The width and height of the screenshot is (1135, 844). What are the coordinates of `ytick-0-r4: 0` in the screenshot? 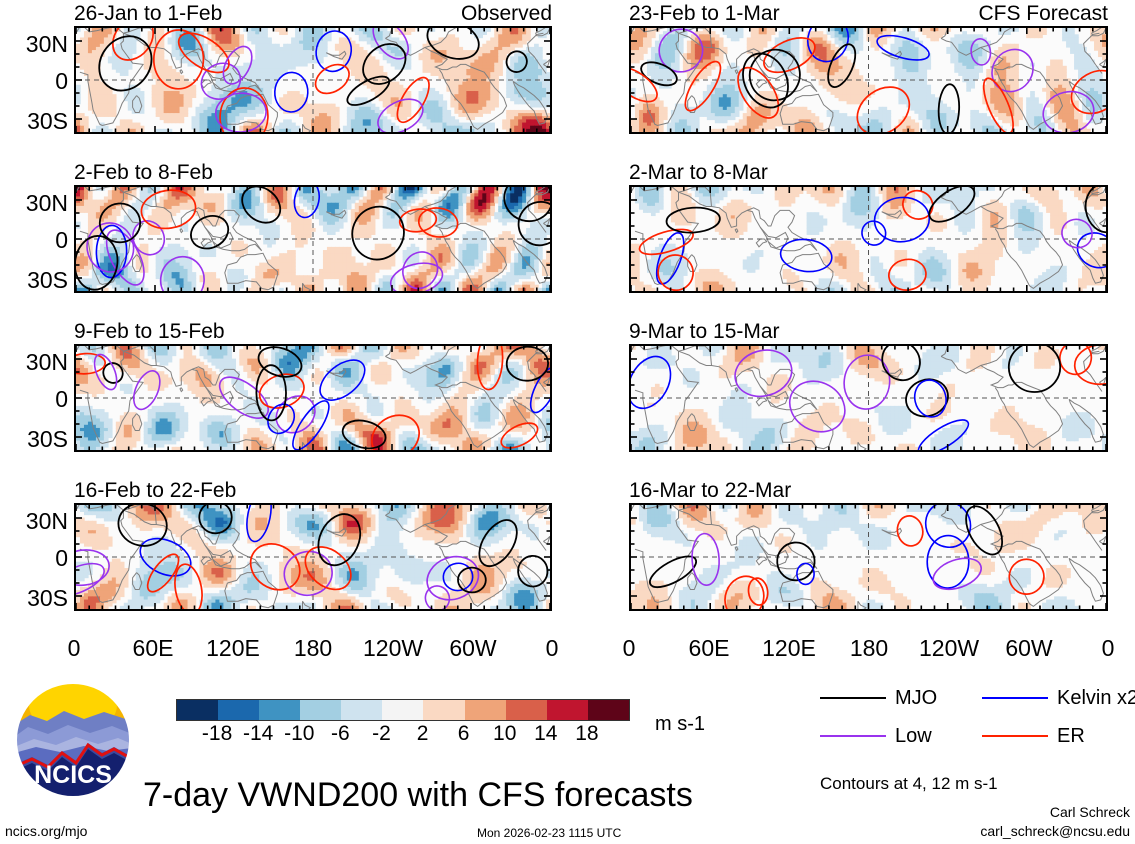 It's located at (61, 558).